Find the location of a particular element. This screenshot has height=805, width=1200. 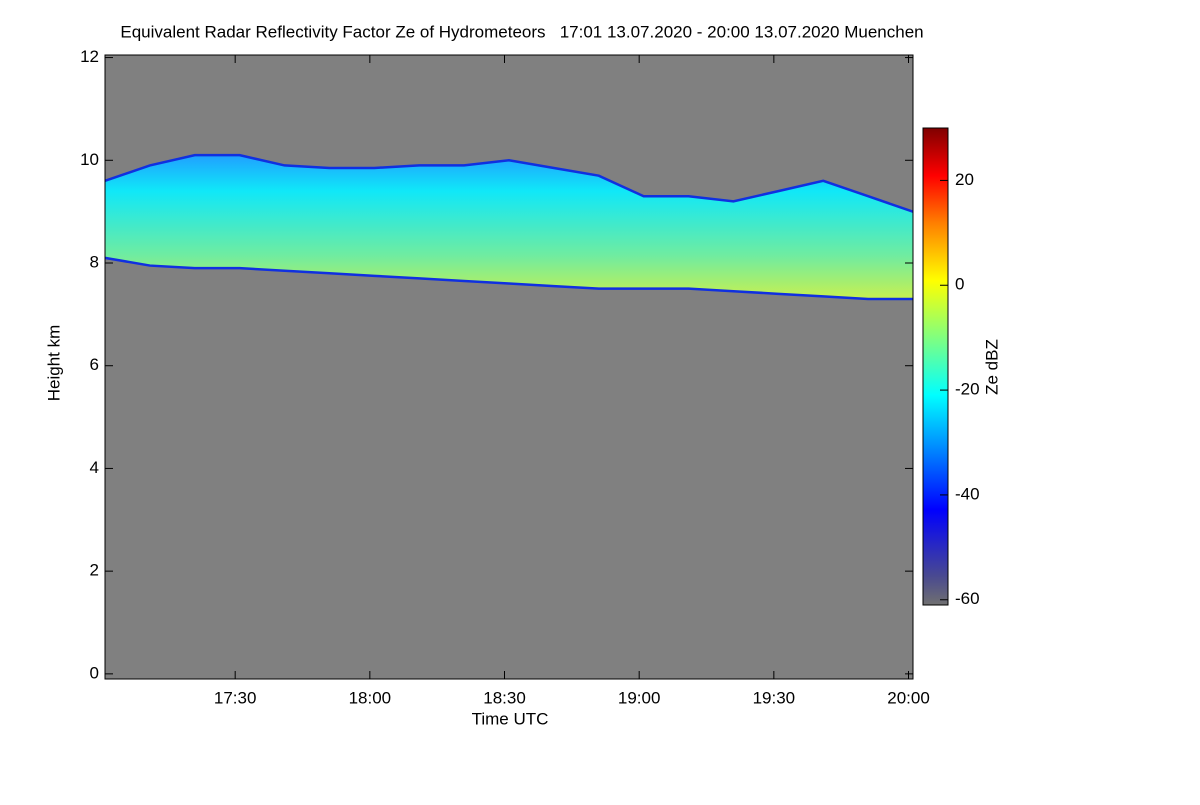

y-tick-label: 12 is located at coordinates (89, 56).